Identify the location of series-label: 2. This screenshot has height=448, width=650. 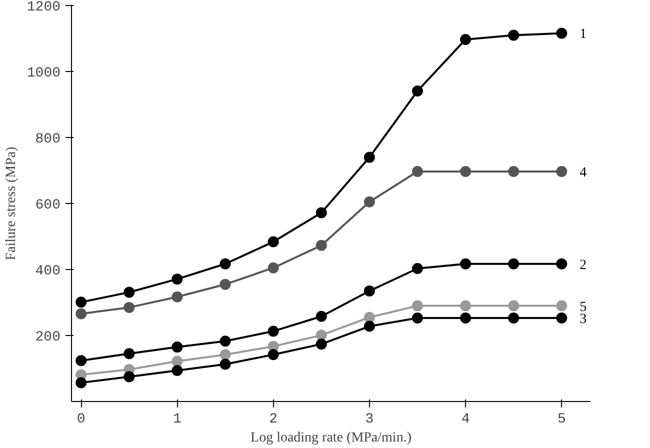
(583, 265).